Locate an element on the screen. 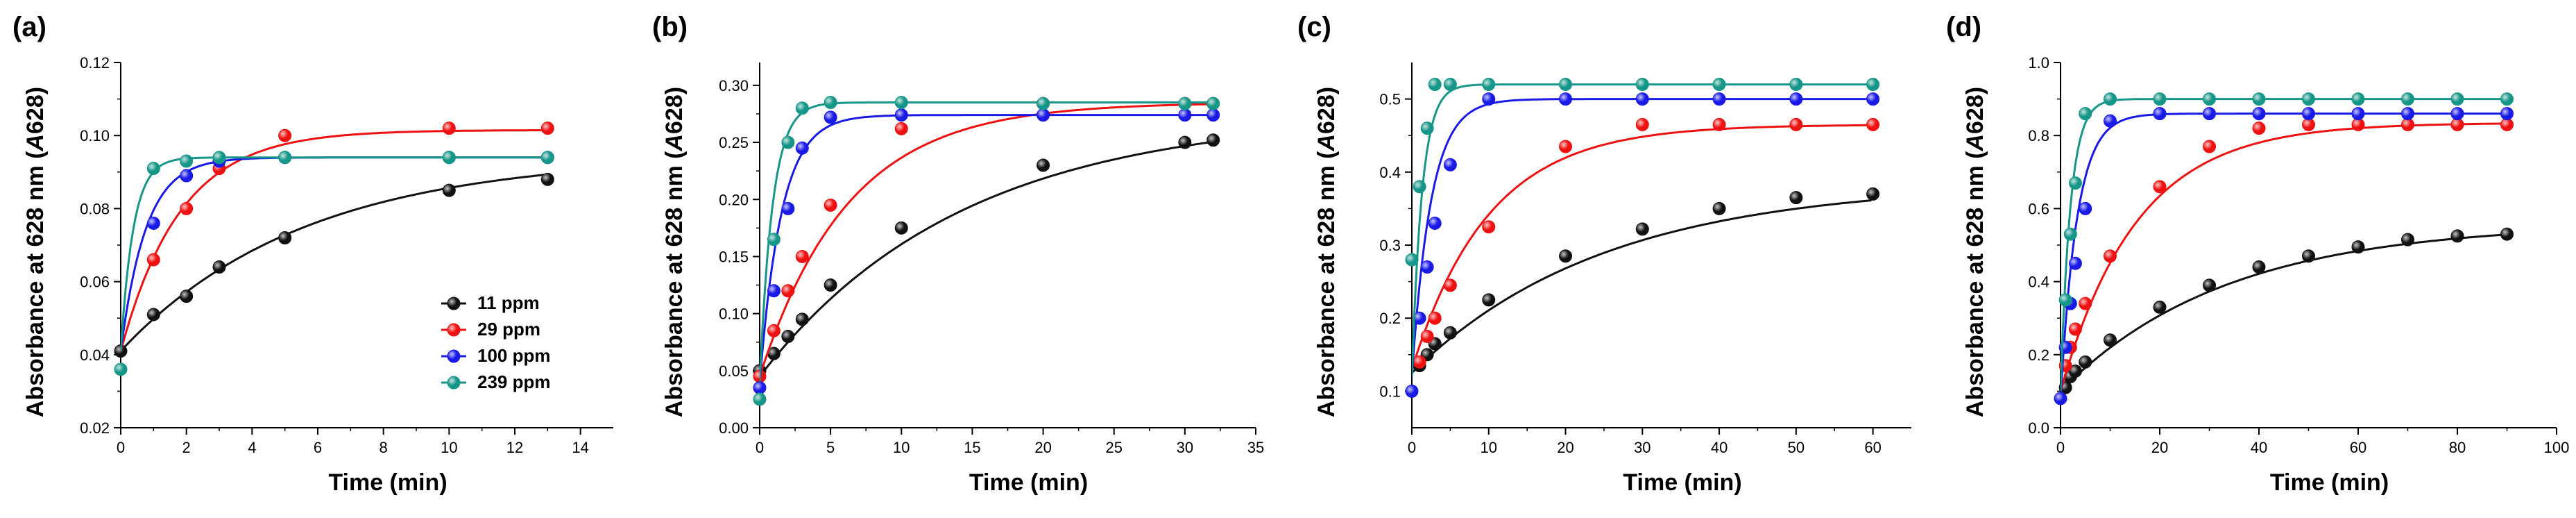 The height and width of the screenshot is (518, 2576). x-tick-label: 10 is located at coordinates (449, 447).